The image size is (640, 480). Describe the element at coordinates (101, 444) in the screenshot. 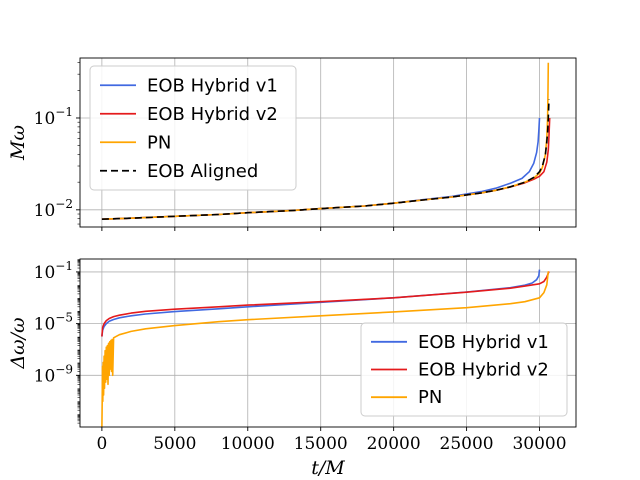

I see `x-tick-label: 0` at that location.